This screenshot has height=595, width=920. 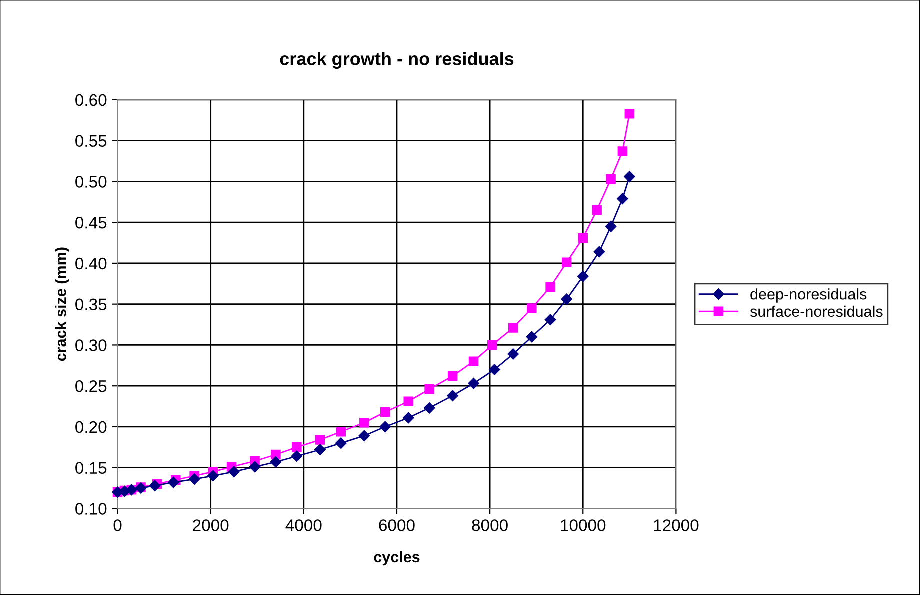 I want to click on legend-label: deep-noresiduals, so click(x=808, y=295).